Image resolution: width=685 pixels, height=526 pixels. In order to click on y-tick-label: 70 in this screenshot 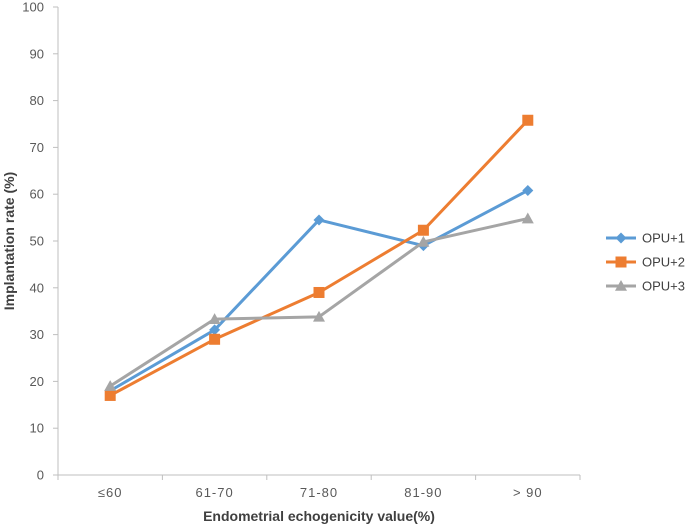, I will do `click(37, 147)`.